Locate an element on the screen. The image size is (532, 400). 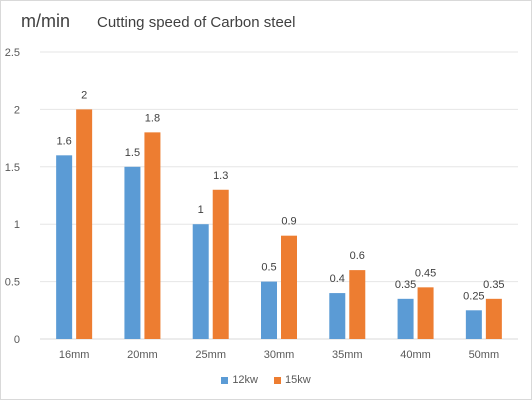
bar-15kw-16mm is located at coordinates (84, 224).